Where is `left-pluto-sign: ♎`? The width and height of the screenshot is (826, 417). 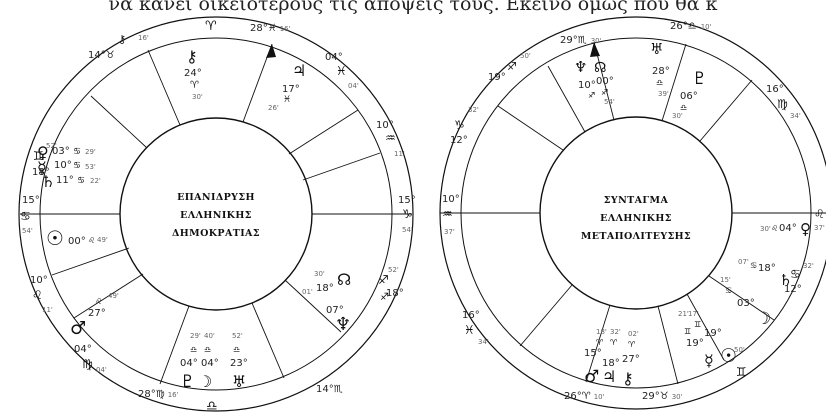
left-pluto-sign: ♎ is located at coordinates (193, 349).